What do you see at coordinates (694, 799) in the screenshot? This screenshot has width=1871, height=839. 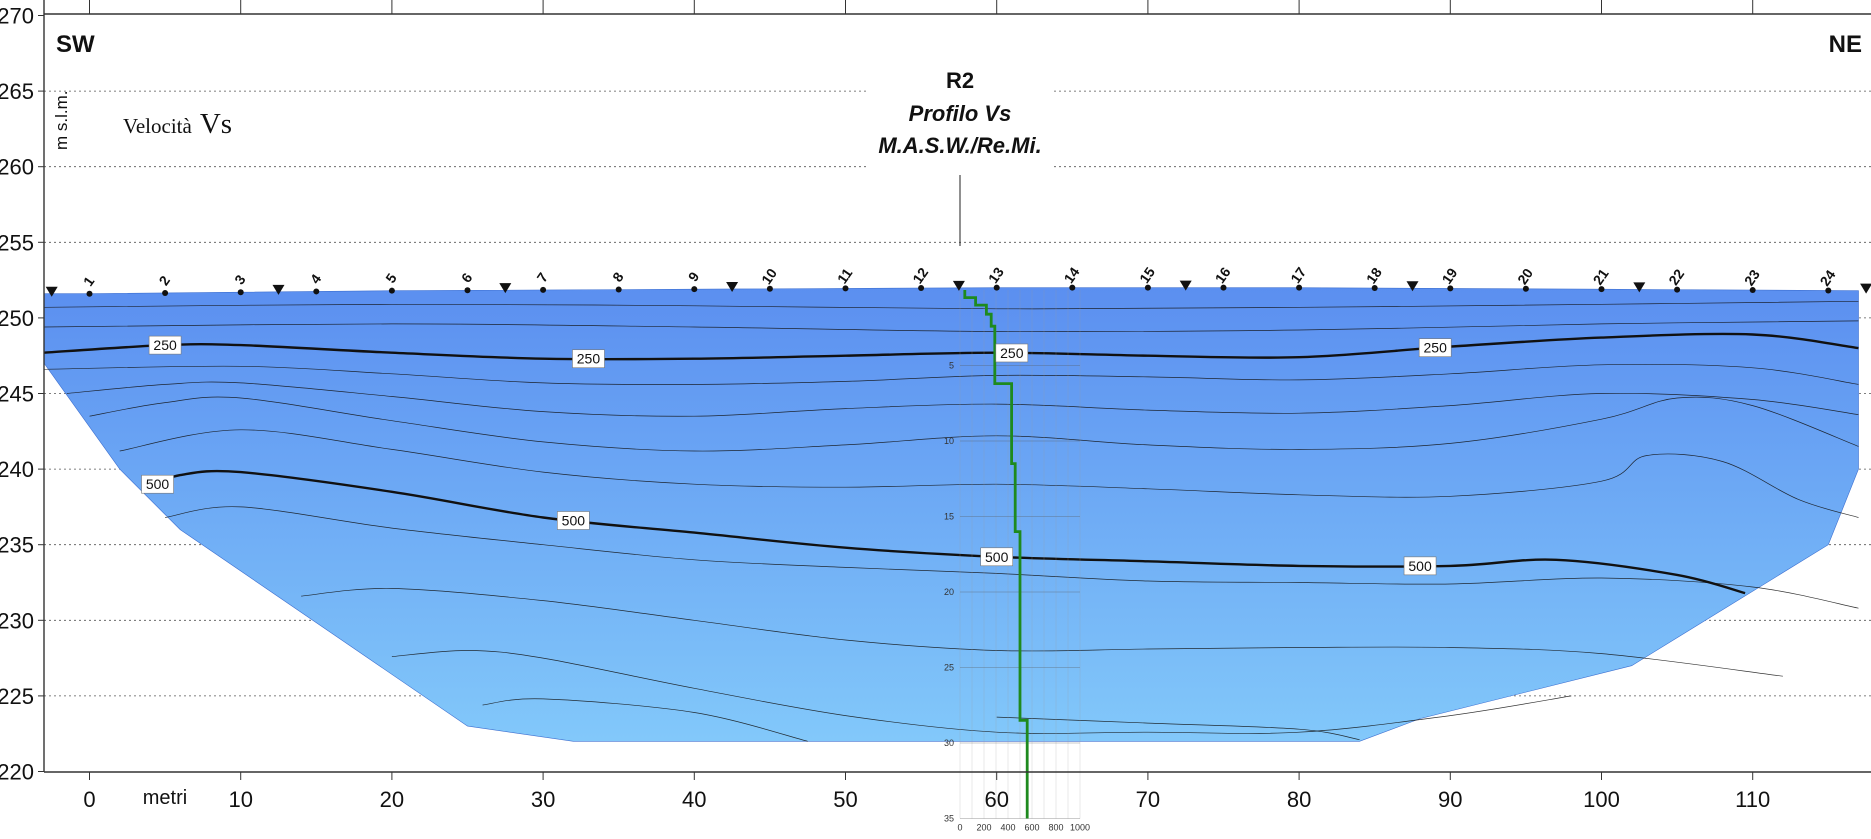 I see `x-tick-label: 40` at bounding box center [694, 799].